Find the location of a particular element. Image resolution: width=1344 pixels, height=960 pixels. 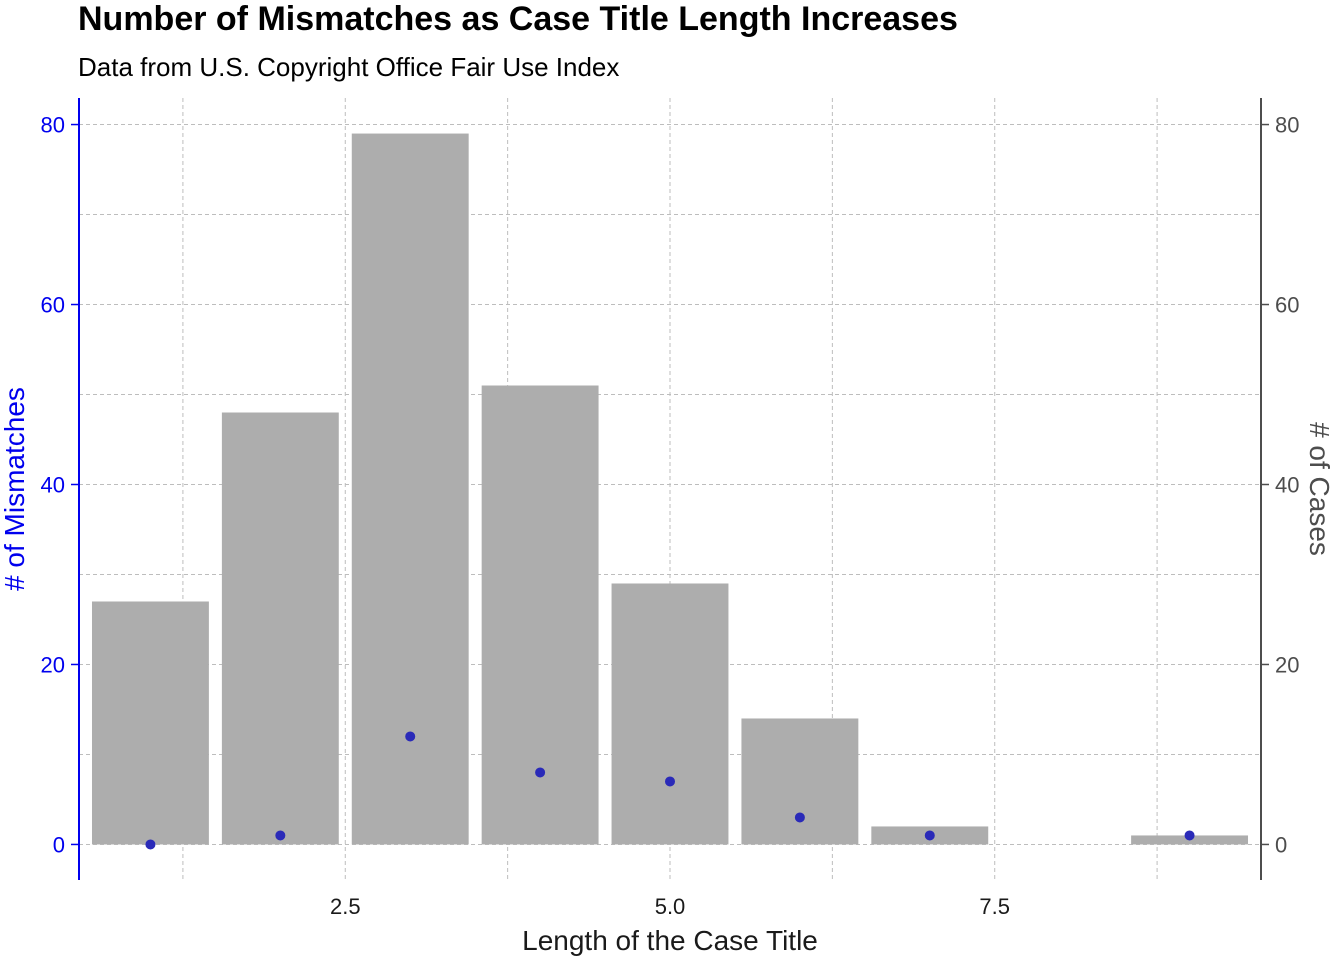

y-tick-right-label: 20 is located at coordinates (1287, 664).